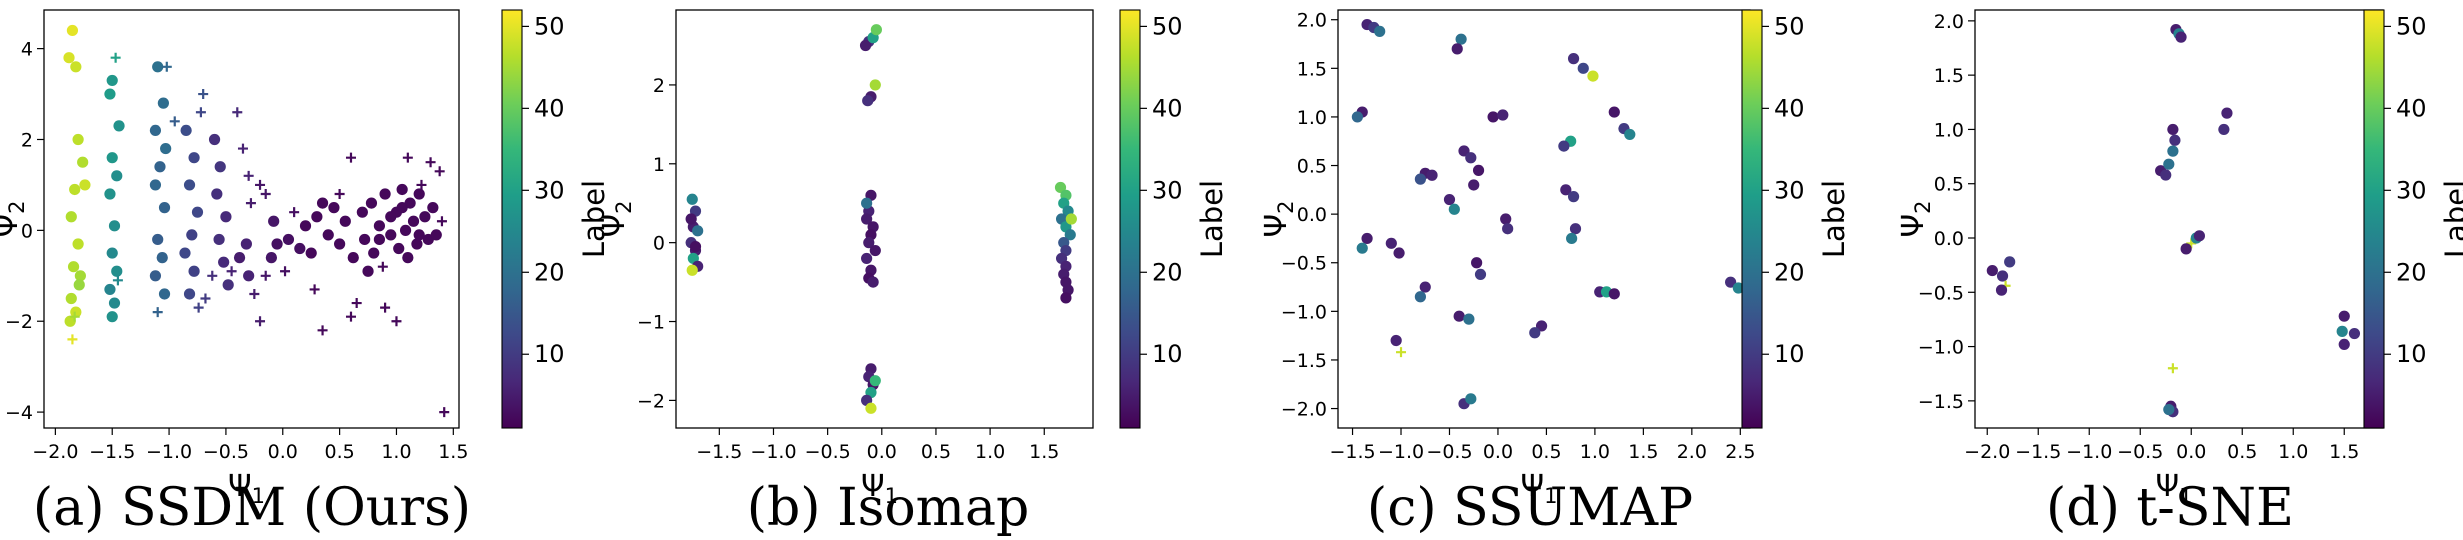 The image size is (2463, 540). Describe the element at coordinates (19, 322) in the screenshot. I see `y-tick-label: −2` at that location.